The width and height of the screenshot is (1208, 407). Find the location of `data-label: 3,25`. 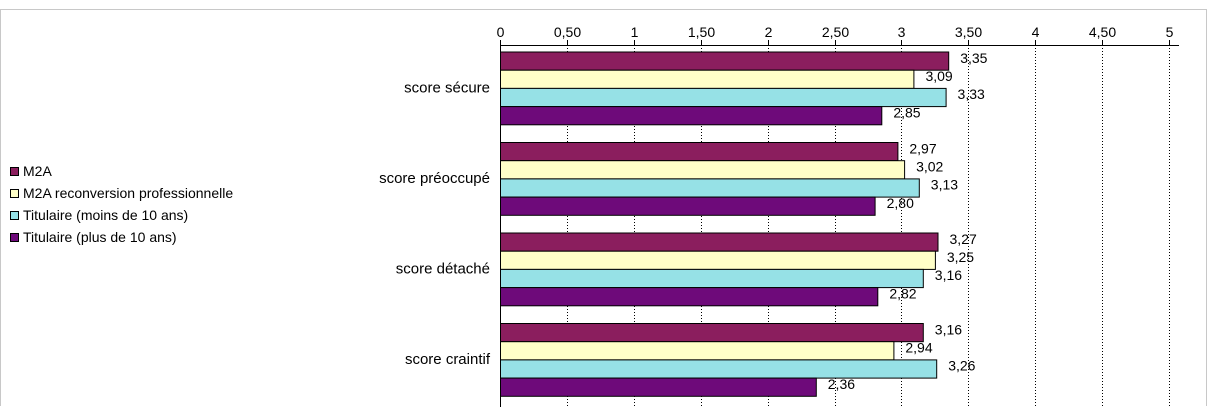

data-label: 3,25 is located at coordinates (960, 257).